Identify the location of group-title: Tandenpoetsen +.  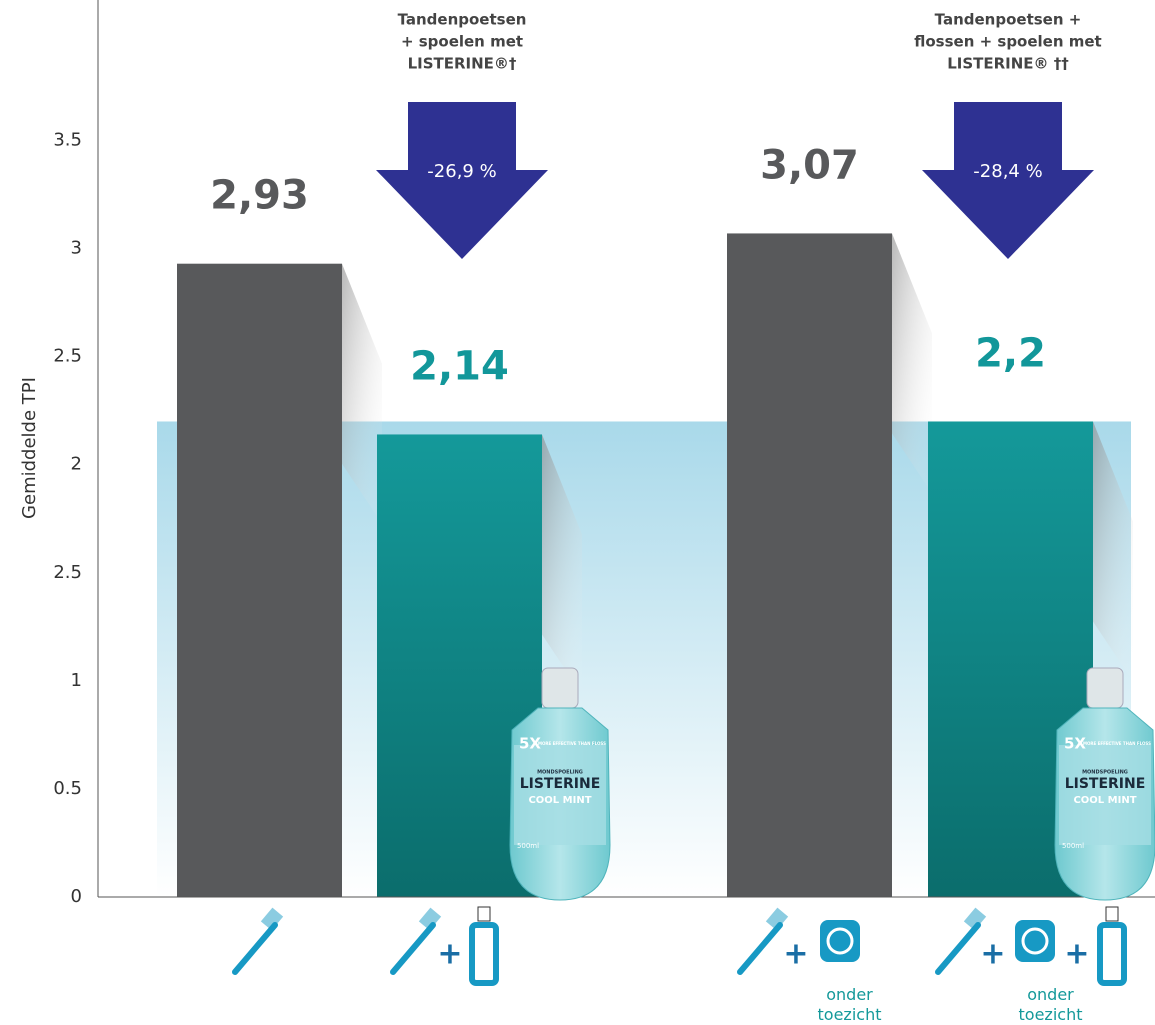
(1008, 20).